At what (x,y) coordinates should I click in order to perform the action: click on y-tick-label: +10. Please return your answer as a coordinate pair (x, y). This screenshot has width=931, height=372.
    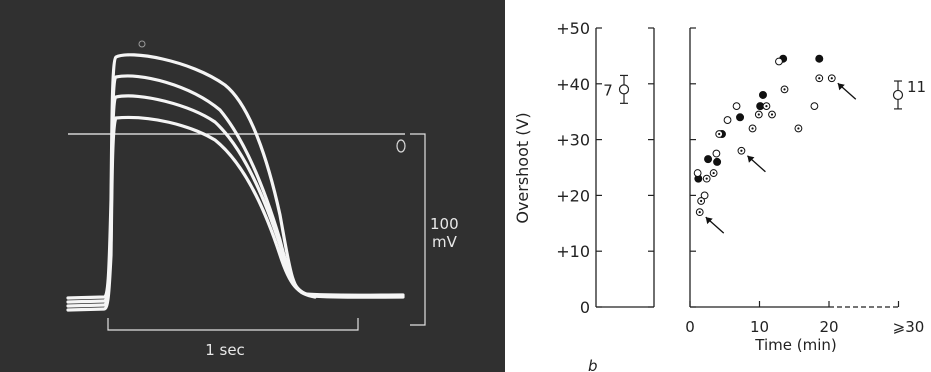
    Looking at the image, I should click on (573, 251).